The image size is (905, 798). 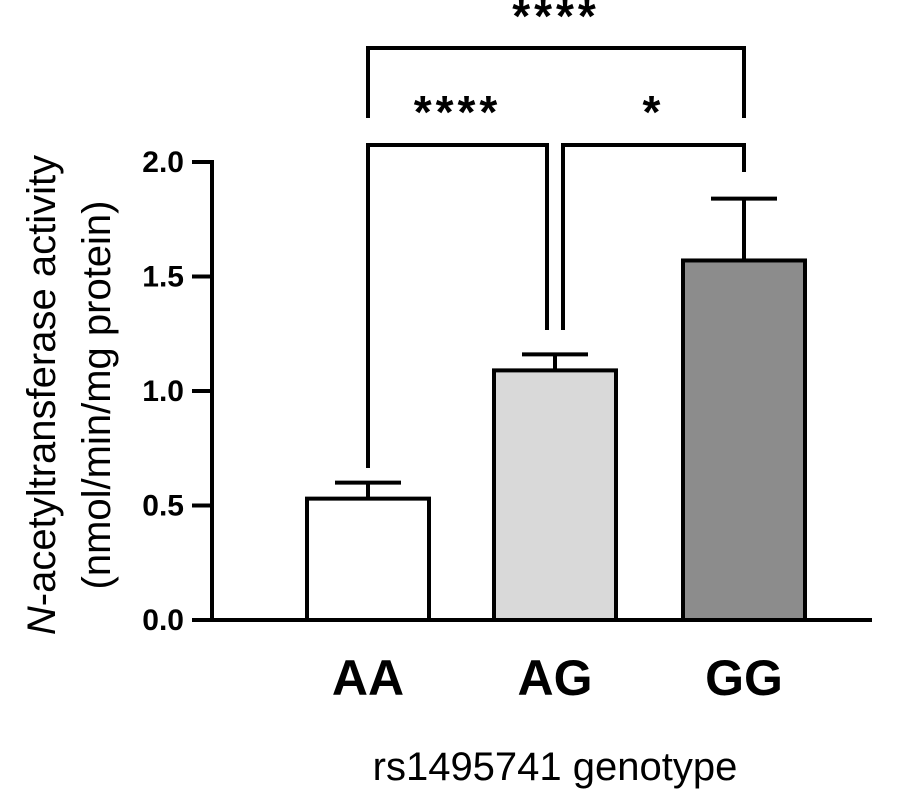 I want to click on sig-label-aa-ag: ****, so click(x=458, y=112).